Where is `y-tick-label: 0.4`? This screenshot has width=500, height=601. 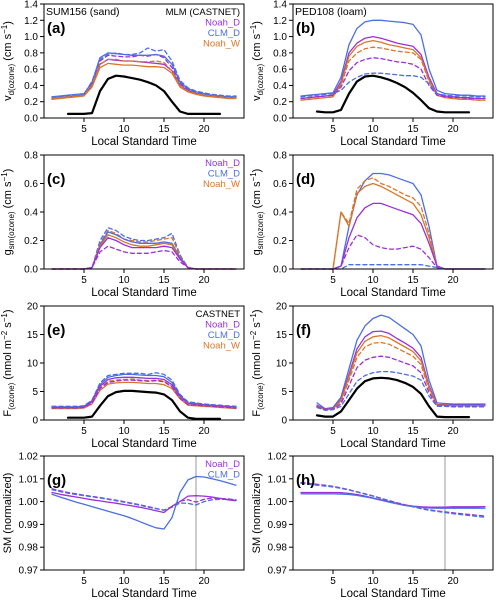
y-tick-label: 0.4 is located at coordinates (31, 86).